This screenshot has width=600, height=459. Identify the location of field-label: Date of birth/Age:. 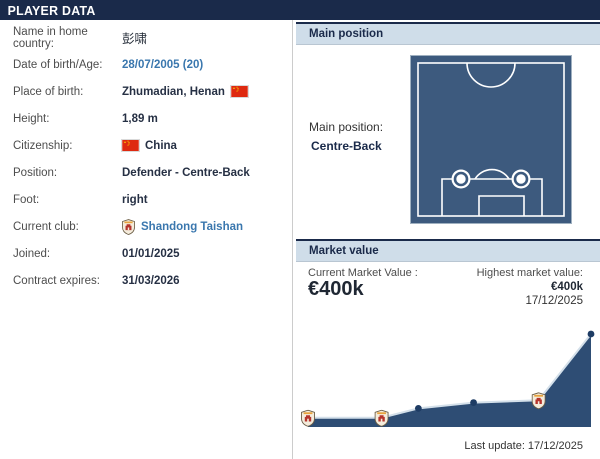
(58, 64).